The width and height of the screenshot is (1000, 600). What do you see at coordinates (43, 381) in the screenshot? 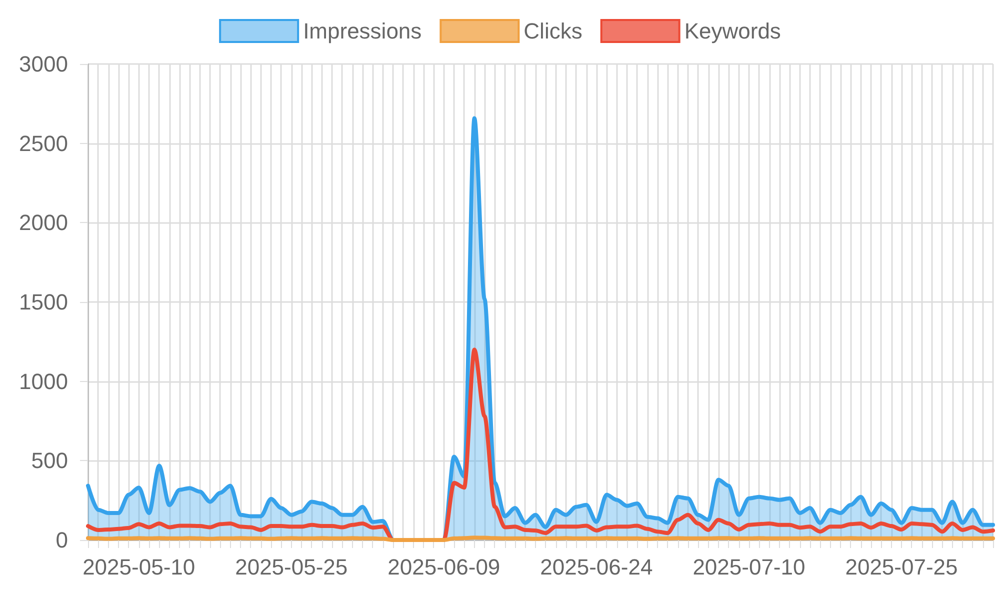
I see `y-tick-label: 1000` at bounding box center [43, 381].